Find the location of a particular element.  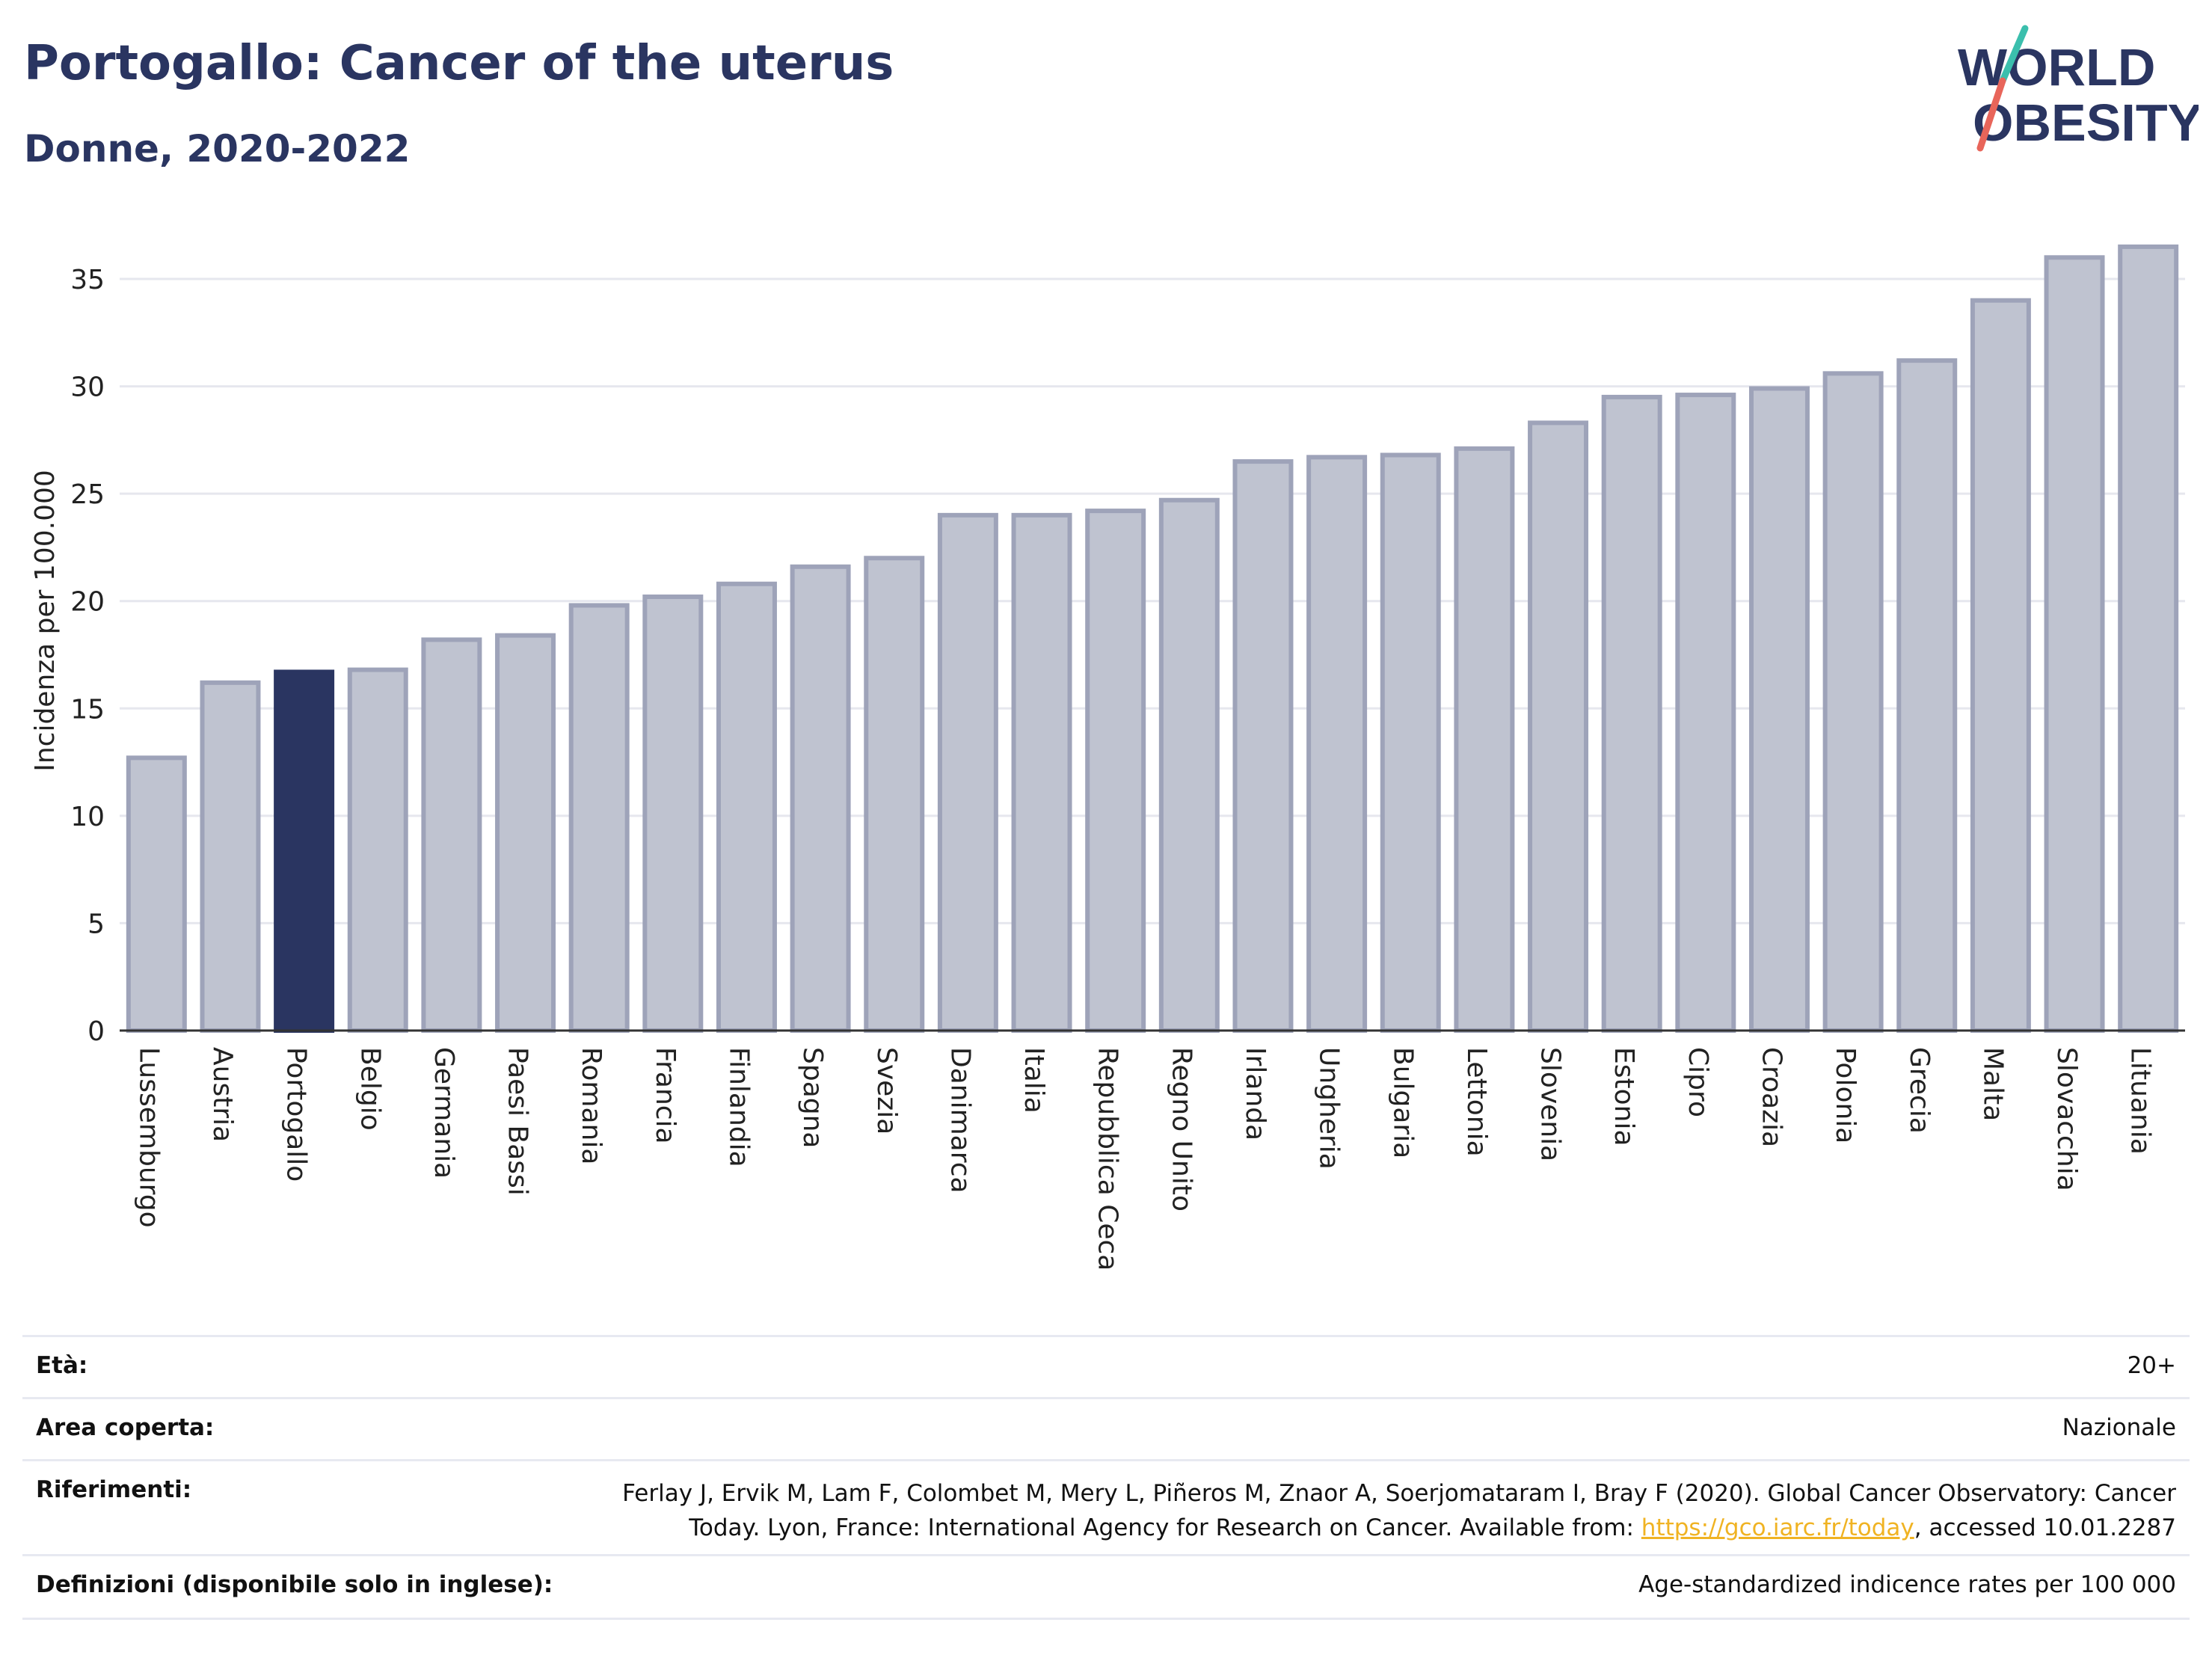

y-tick-label: 30 is located at coordinates (87, 387).